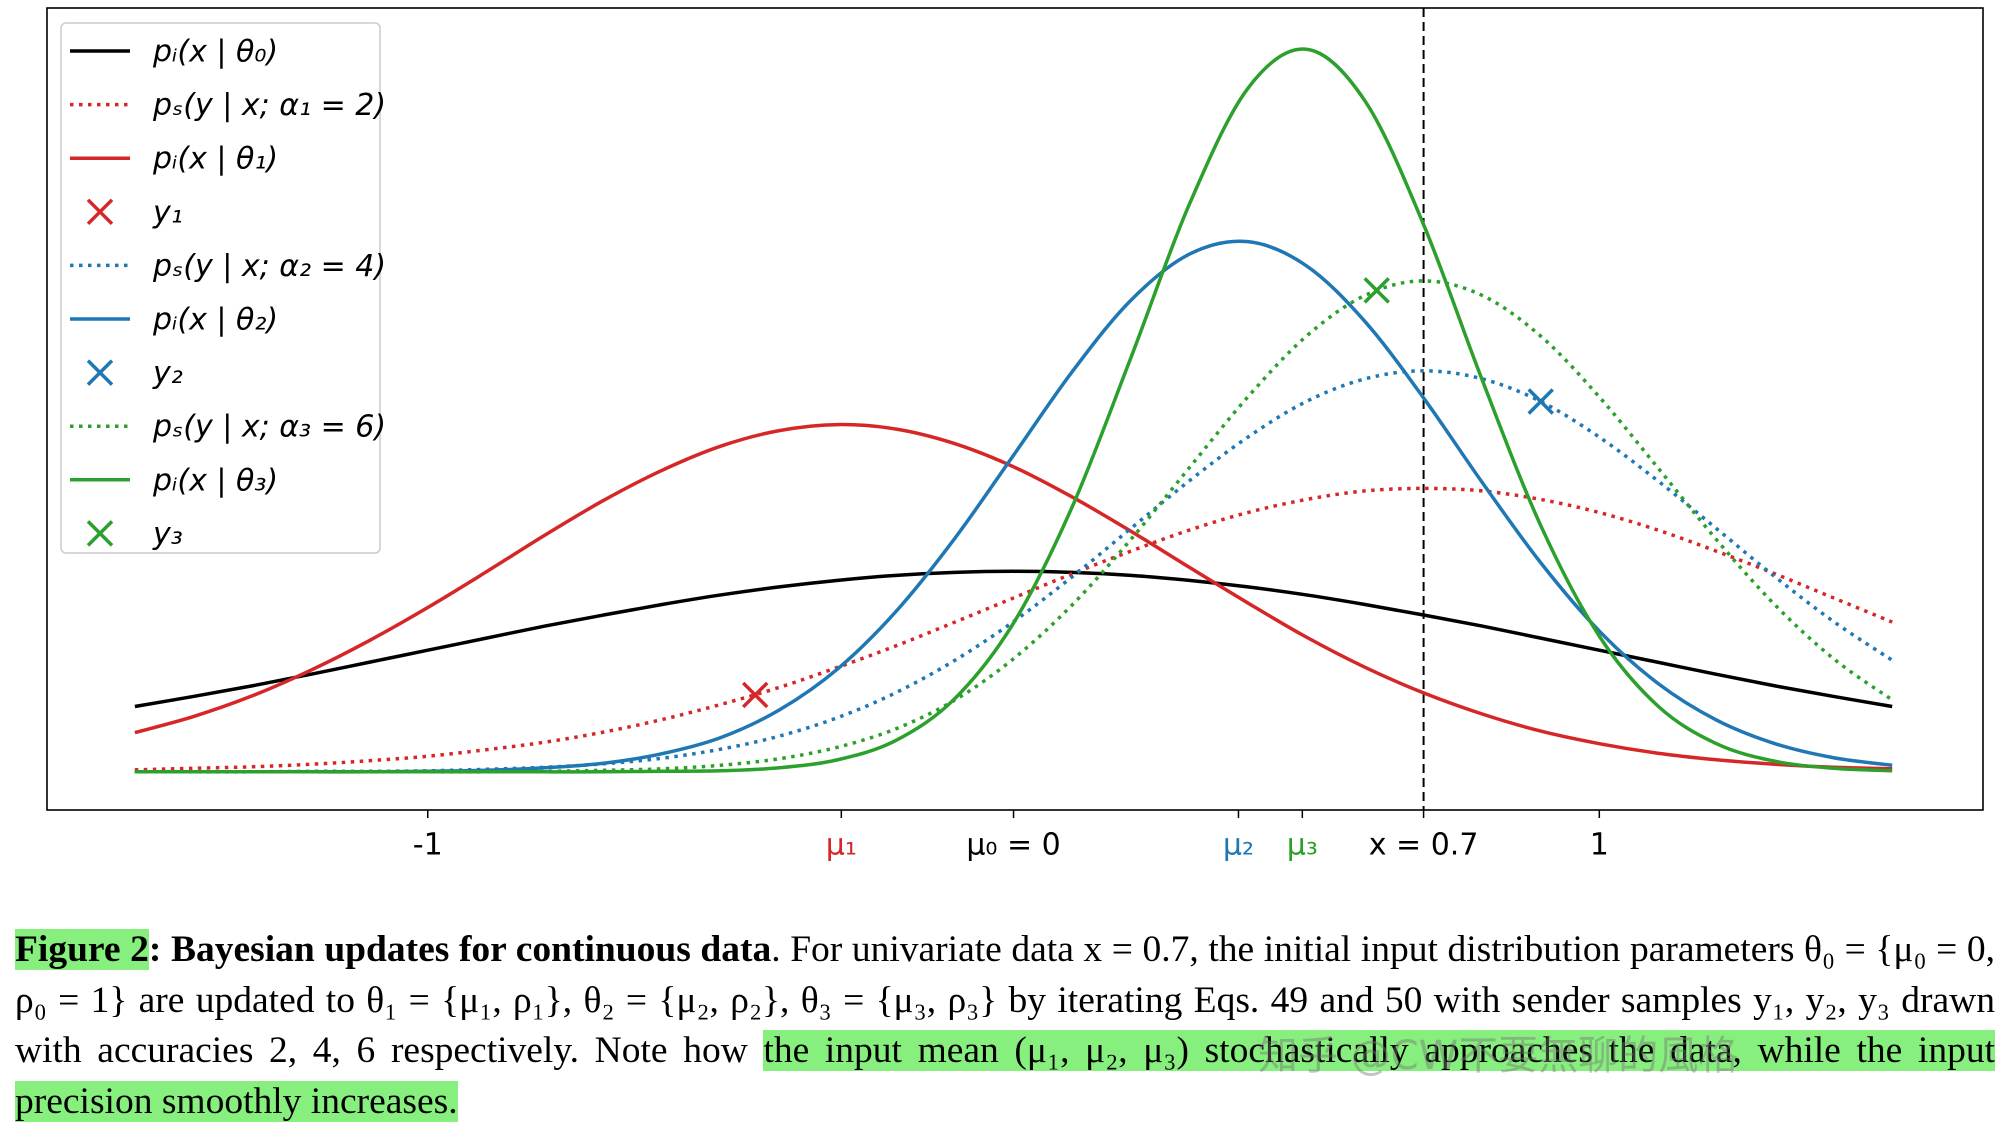 The width and height of the screenshot is (2004, 1128). Describe the element at coordinates (460, 949) in the screenshot. I see `caption-title: : Bayesian updates for continuous data` at that location.